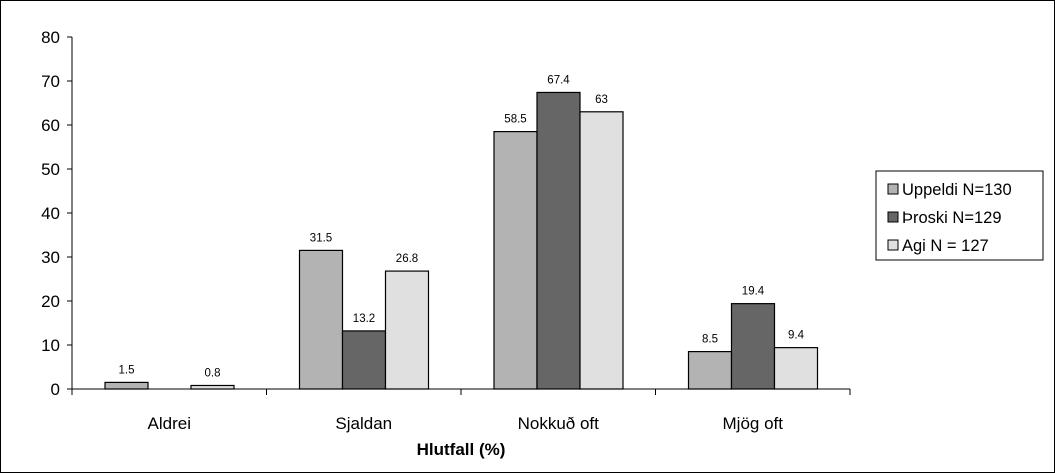  What do you see at coordinates (50, 213) in the screenshot?
I see `y-tick-label: 40` at bounding box center [50, 213].